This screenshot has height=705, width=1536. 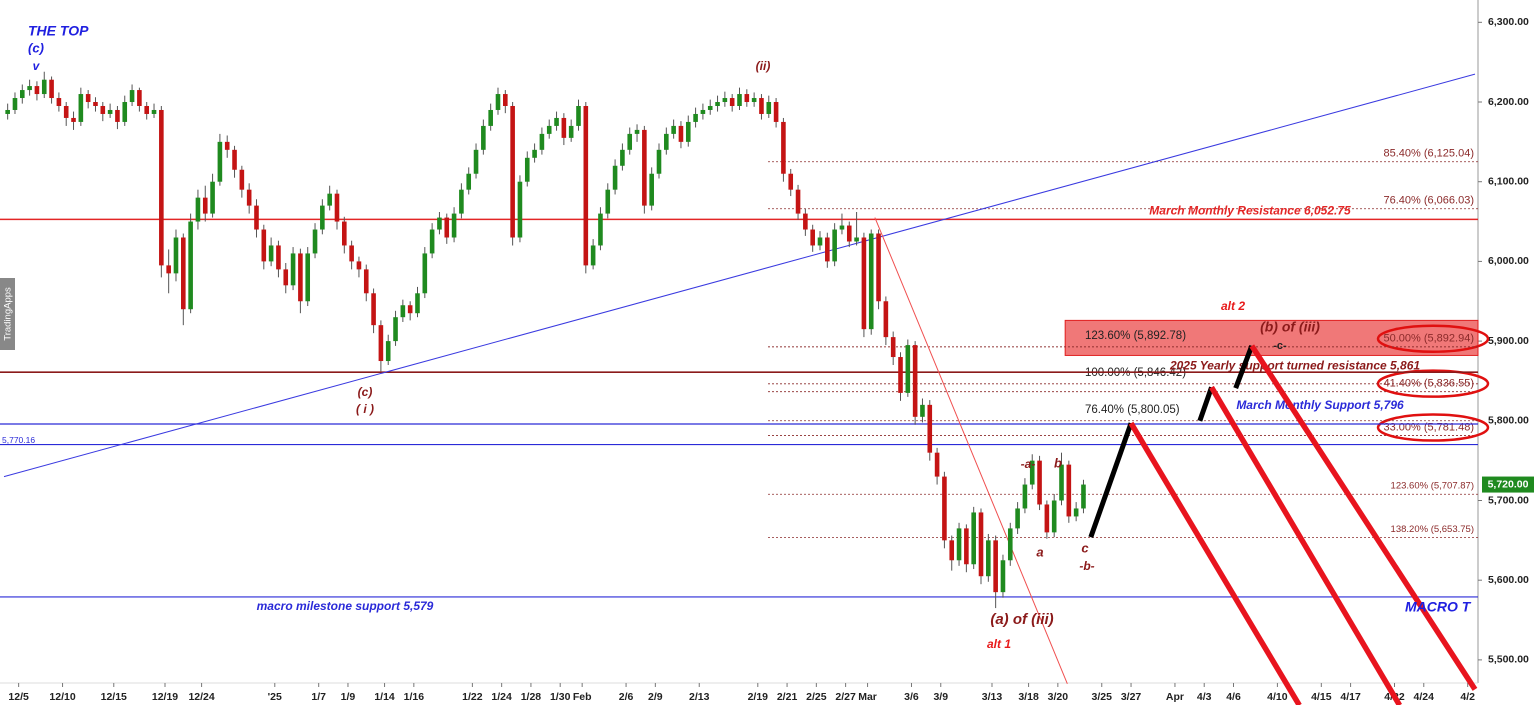 I want to click on x-tick-label: 4/6, so click(x=1233, y=697).